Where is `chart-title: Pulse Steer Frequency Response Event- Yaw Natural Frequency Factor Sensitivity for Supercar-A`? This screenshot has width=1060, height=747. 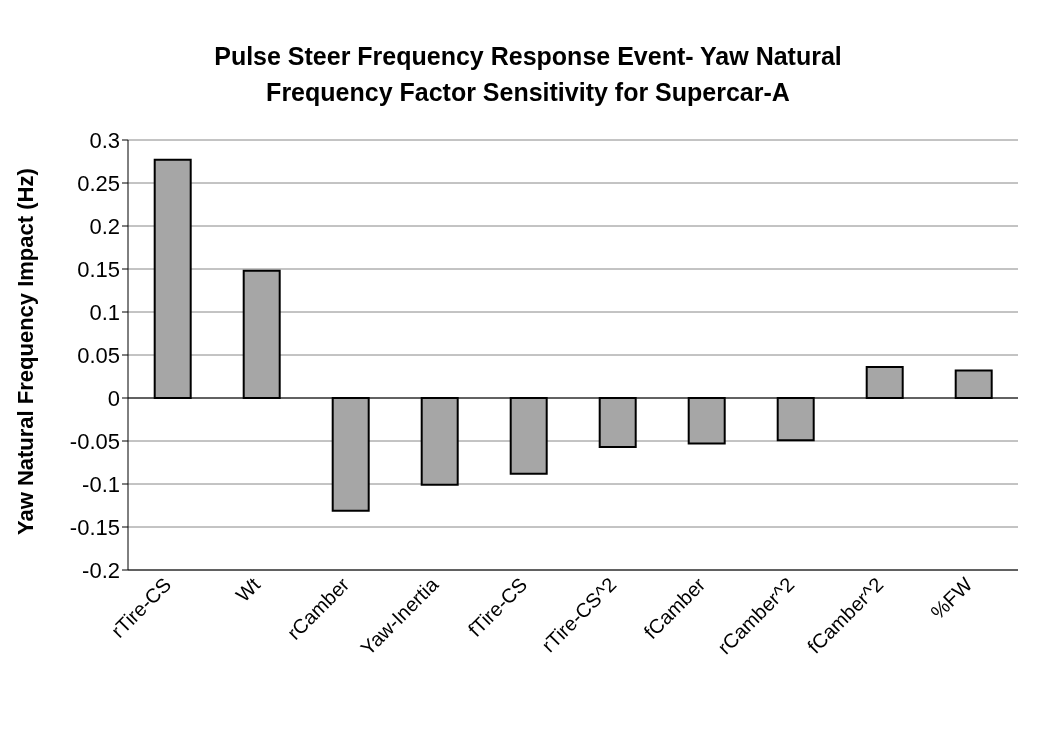
chart-title: Pulse Steer Frequency Response Event- Yaw Natural Frequency Factor Sensitivity for Supercar-A is located at coordinates (528, 74).